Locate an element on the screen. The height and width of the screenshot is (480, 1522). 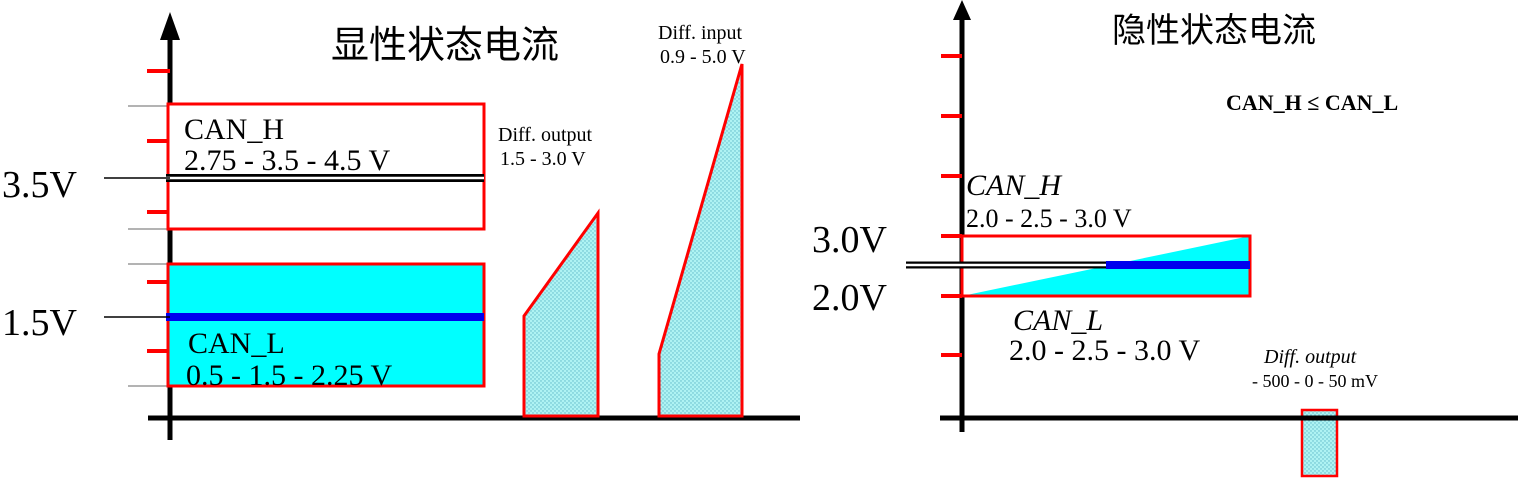
dominant-can-l-name: CAN_L is located at coordinates (236, 343).